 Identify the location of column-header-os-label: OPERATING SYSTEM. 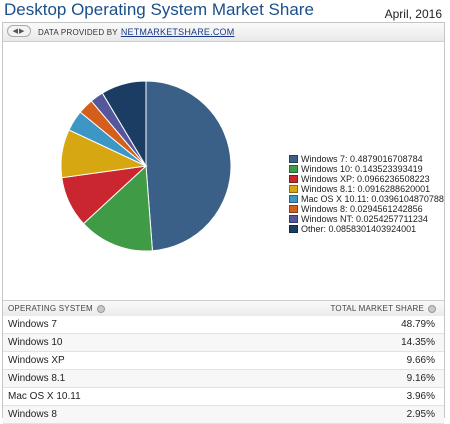
(50, 308).